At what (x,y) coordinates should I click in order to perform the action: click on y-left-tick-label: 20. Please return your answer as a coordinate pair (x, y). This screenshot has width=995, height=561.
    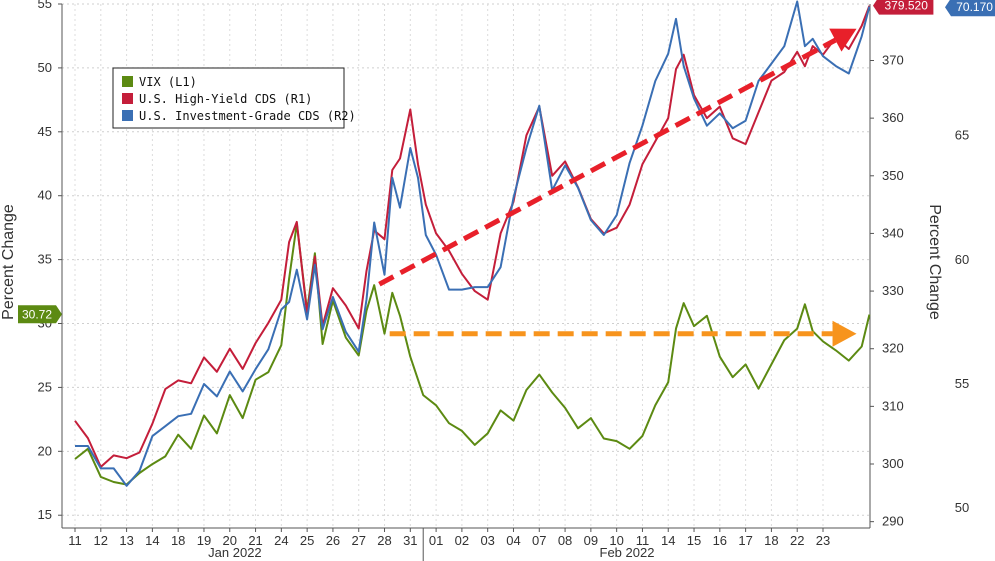
    Looking at the image, I should click on (45, 450).